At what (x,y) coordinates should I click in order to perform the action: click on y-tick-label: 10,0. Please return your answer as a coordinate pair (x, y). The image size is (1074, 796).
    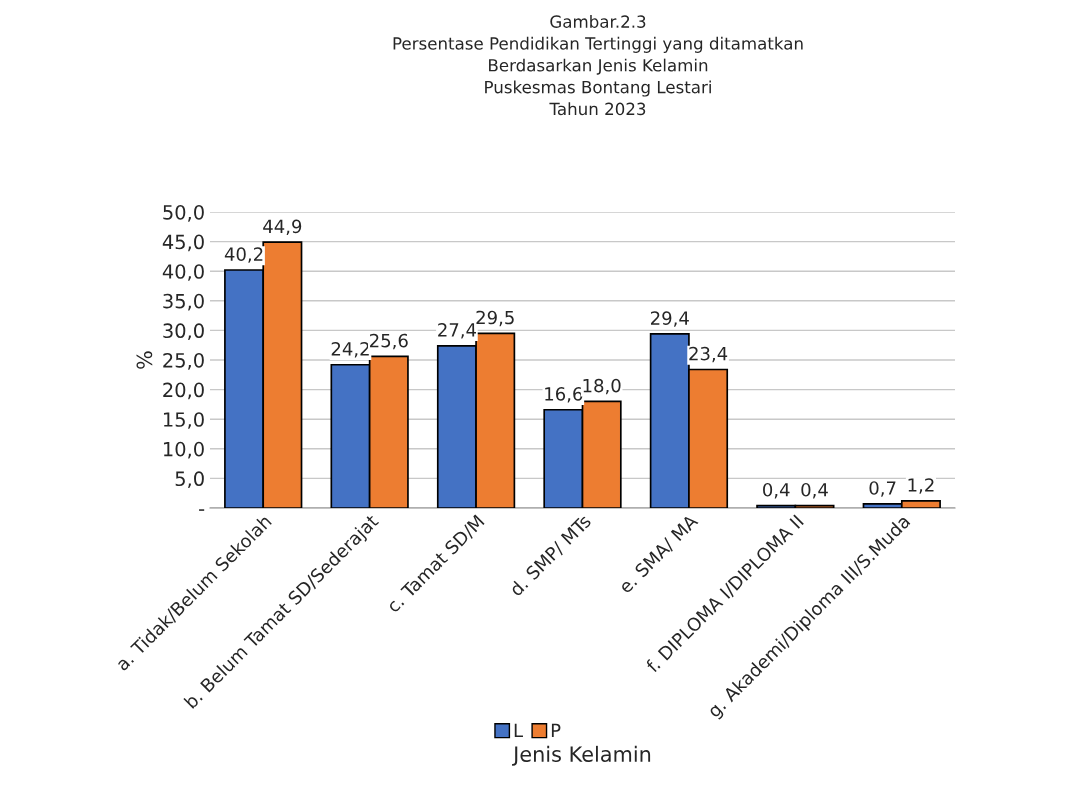
    Looking at the image, I should click on (183, 450).